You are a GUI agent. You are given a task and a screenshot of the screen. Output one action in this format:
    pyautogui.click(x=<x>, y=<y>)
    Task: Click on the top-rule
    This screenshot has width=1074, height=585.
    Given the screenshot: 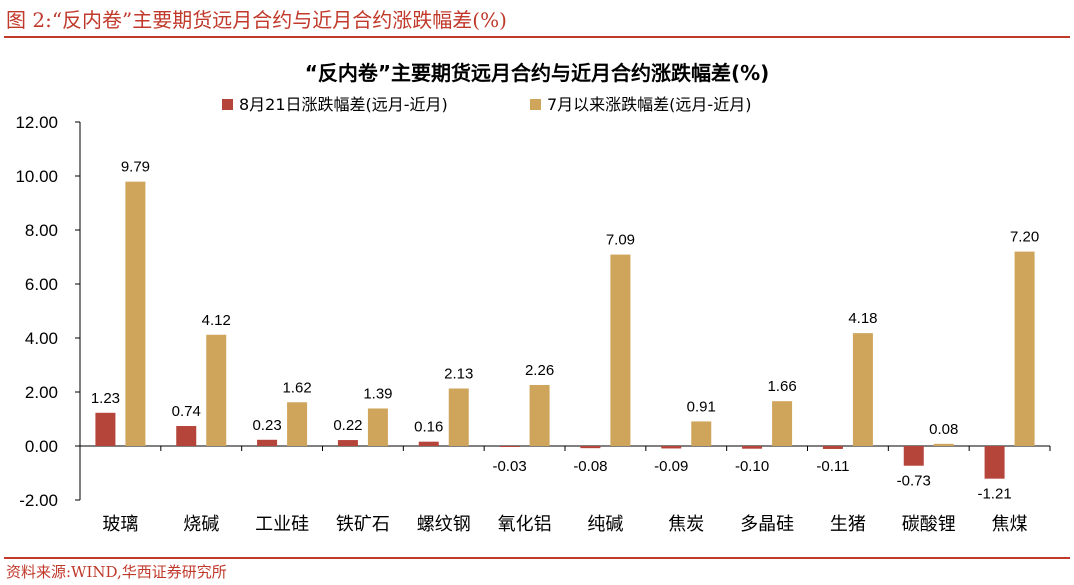 What is the action you would take?
    pyautogui.click(x=537, y=37)
    